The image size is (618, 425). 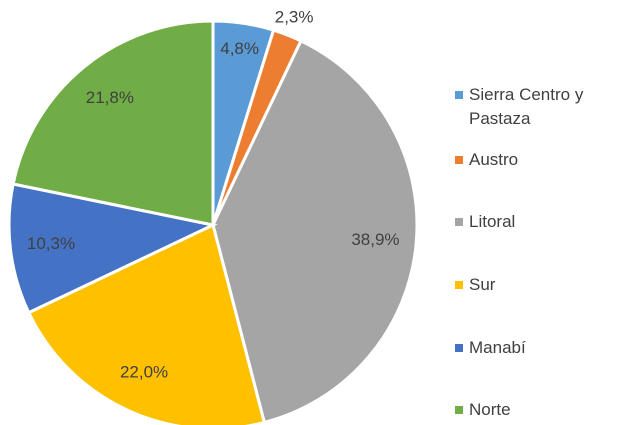 I want to click on pie-slice, so click(x=112, y=248).